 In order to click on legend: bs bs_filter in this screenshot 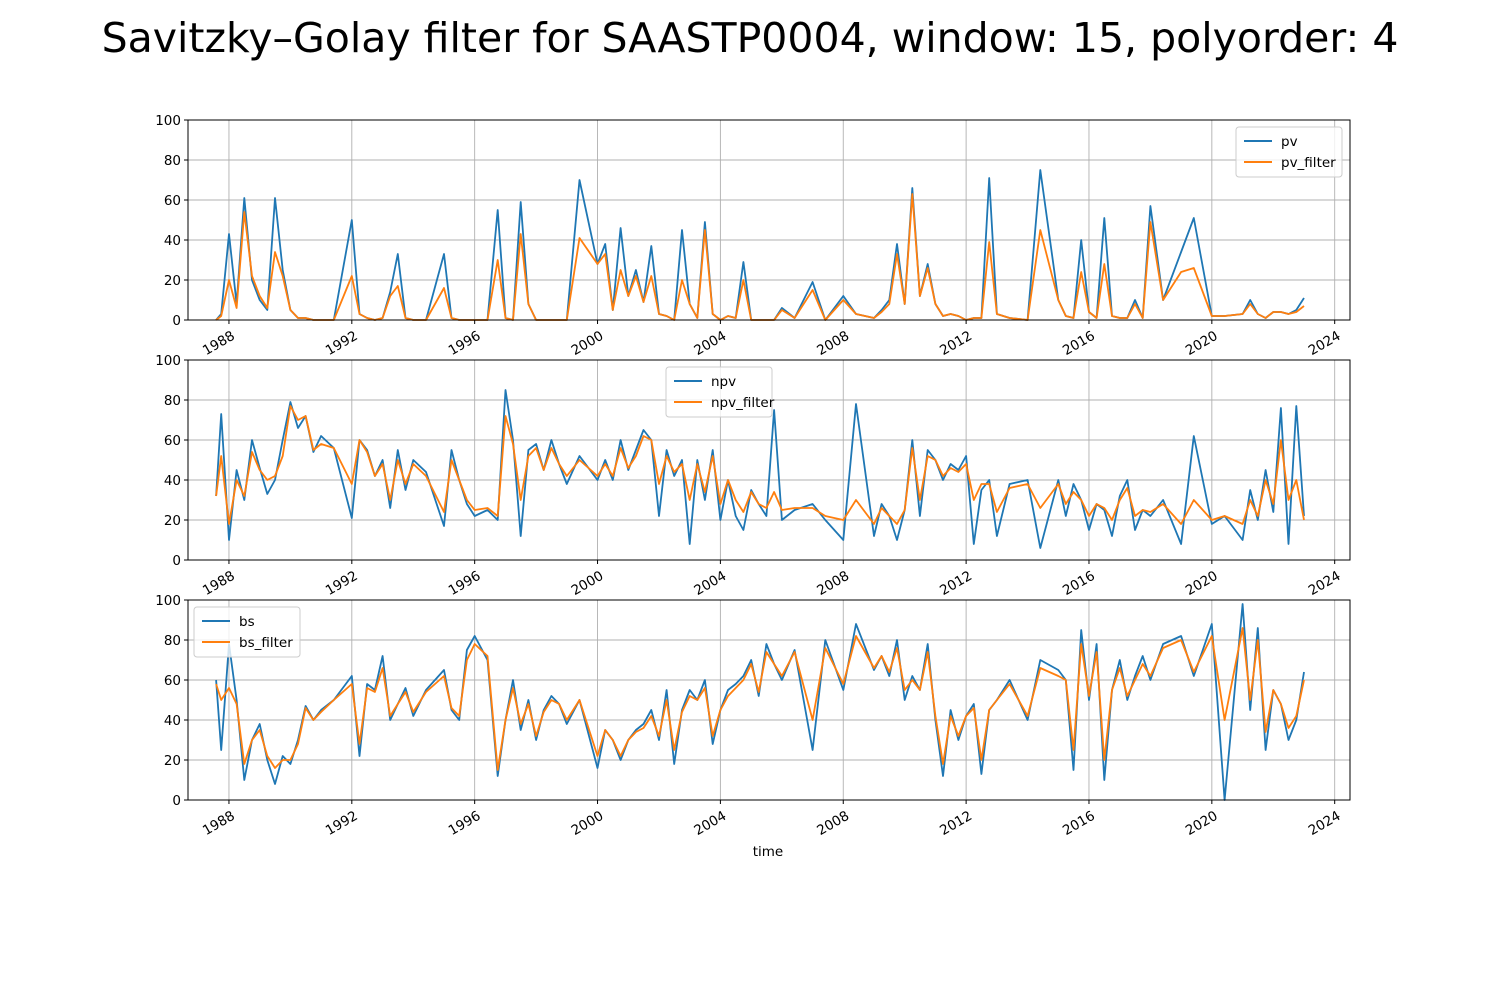, I will do `click(247, 632)`.